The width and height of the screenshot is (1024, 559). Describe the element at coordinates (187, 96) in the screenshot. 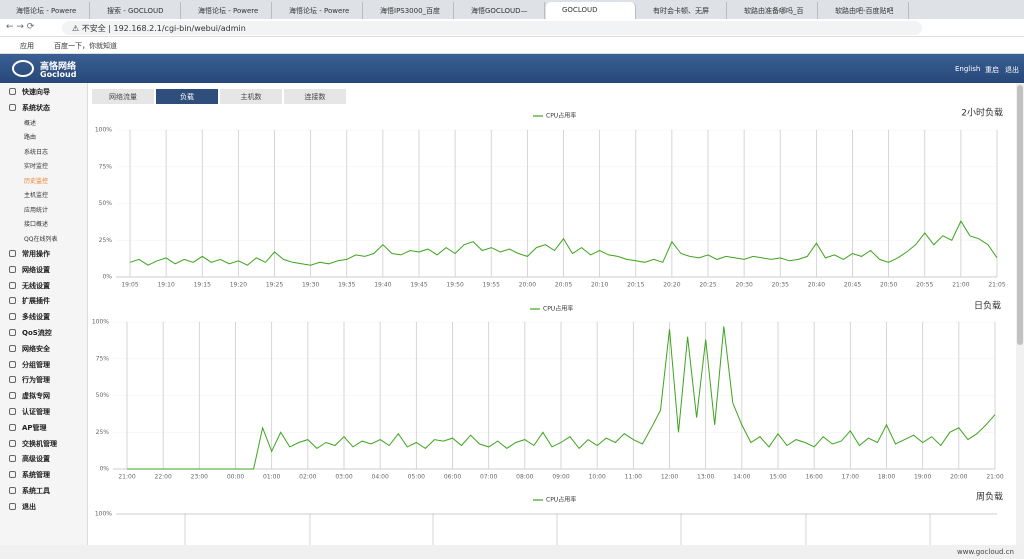

I see `content-tab: 负载` at that location.